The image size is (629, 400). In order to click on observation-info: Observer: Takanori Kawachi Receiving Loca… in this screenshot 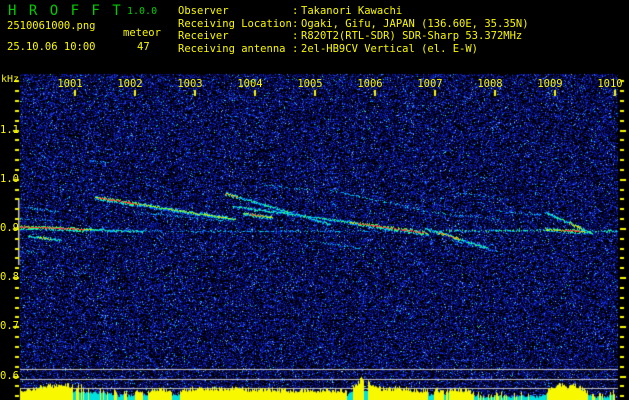, I will do `click(353, 30)`.